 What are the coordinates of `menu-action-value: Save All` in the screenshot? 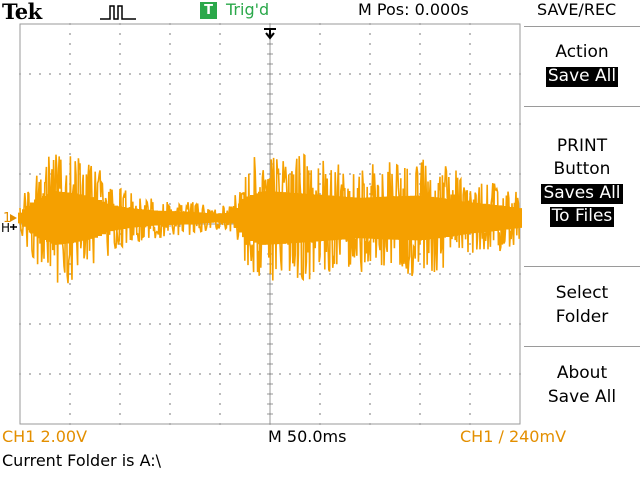 It's located at (582, 76).